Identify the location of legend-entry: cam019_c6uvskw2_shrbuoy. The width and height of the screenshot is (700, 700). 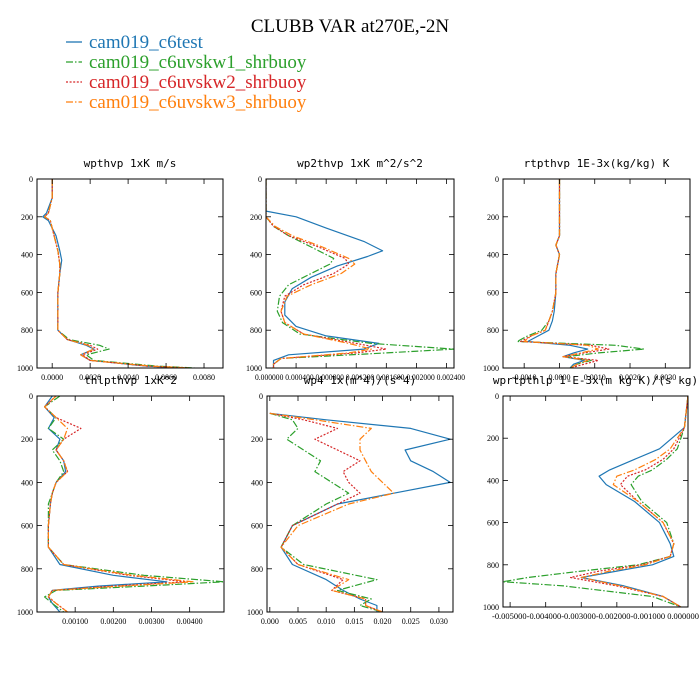
(186, 82).